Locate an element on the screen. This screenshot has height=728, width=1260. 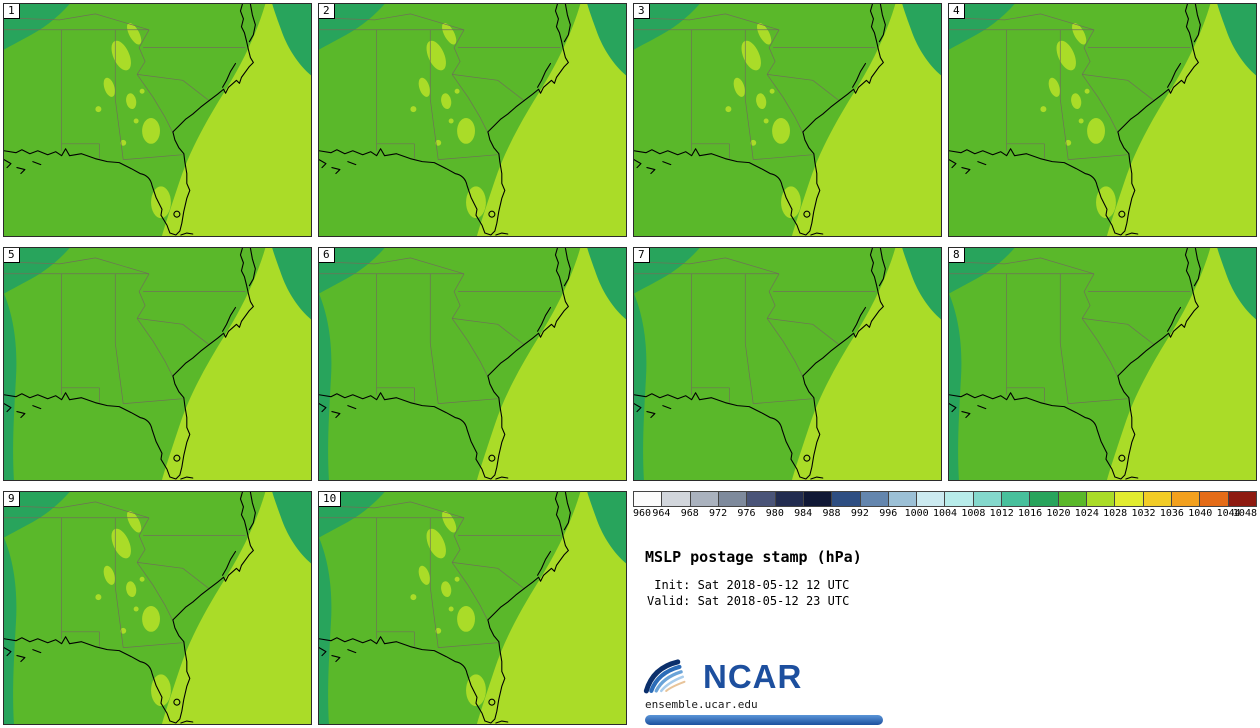
colorbar-tick-label: 960 is located at coordinates (642, 513).